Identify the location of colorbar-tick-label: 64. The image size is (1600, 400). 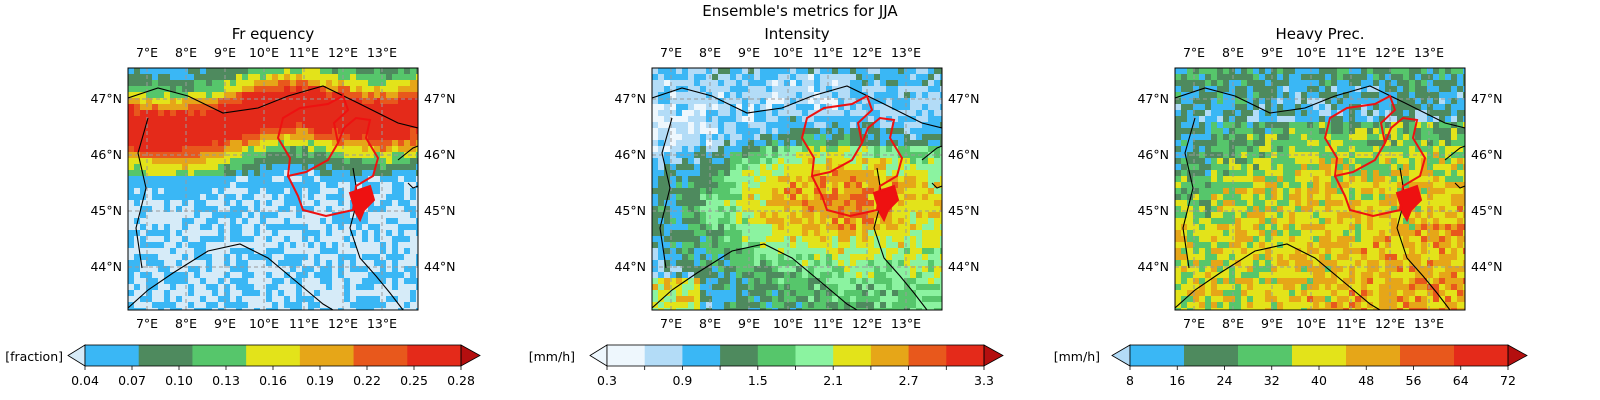
(1461, 380).